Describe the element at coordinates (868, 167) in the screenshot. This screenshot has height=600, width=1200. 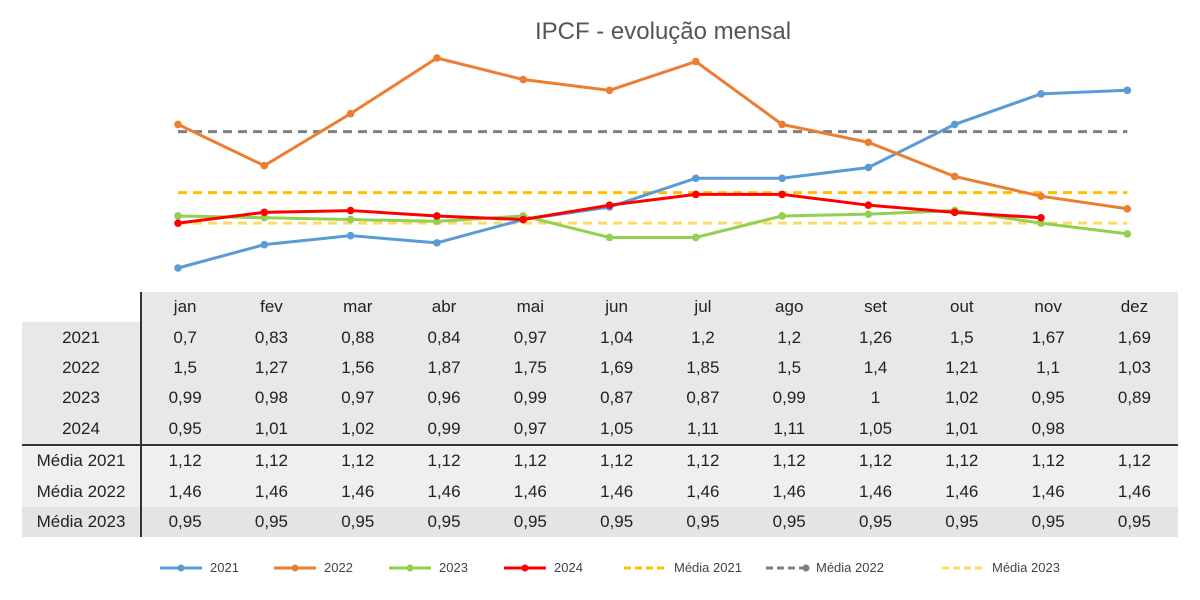
I see `data-point-2021-set` at that location.